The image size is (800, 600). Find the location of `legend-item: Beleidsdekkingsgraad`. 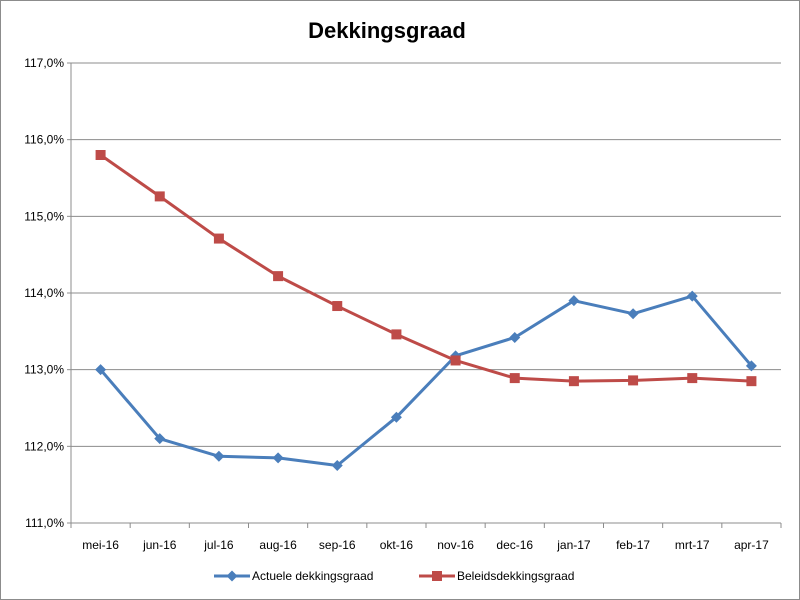

legend-item: Beleidsdekkingsgraad is located at coordinates (496, 576).